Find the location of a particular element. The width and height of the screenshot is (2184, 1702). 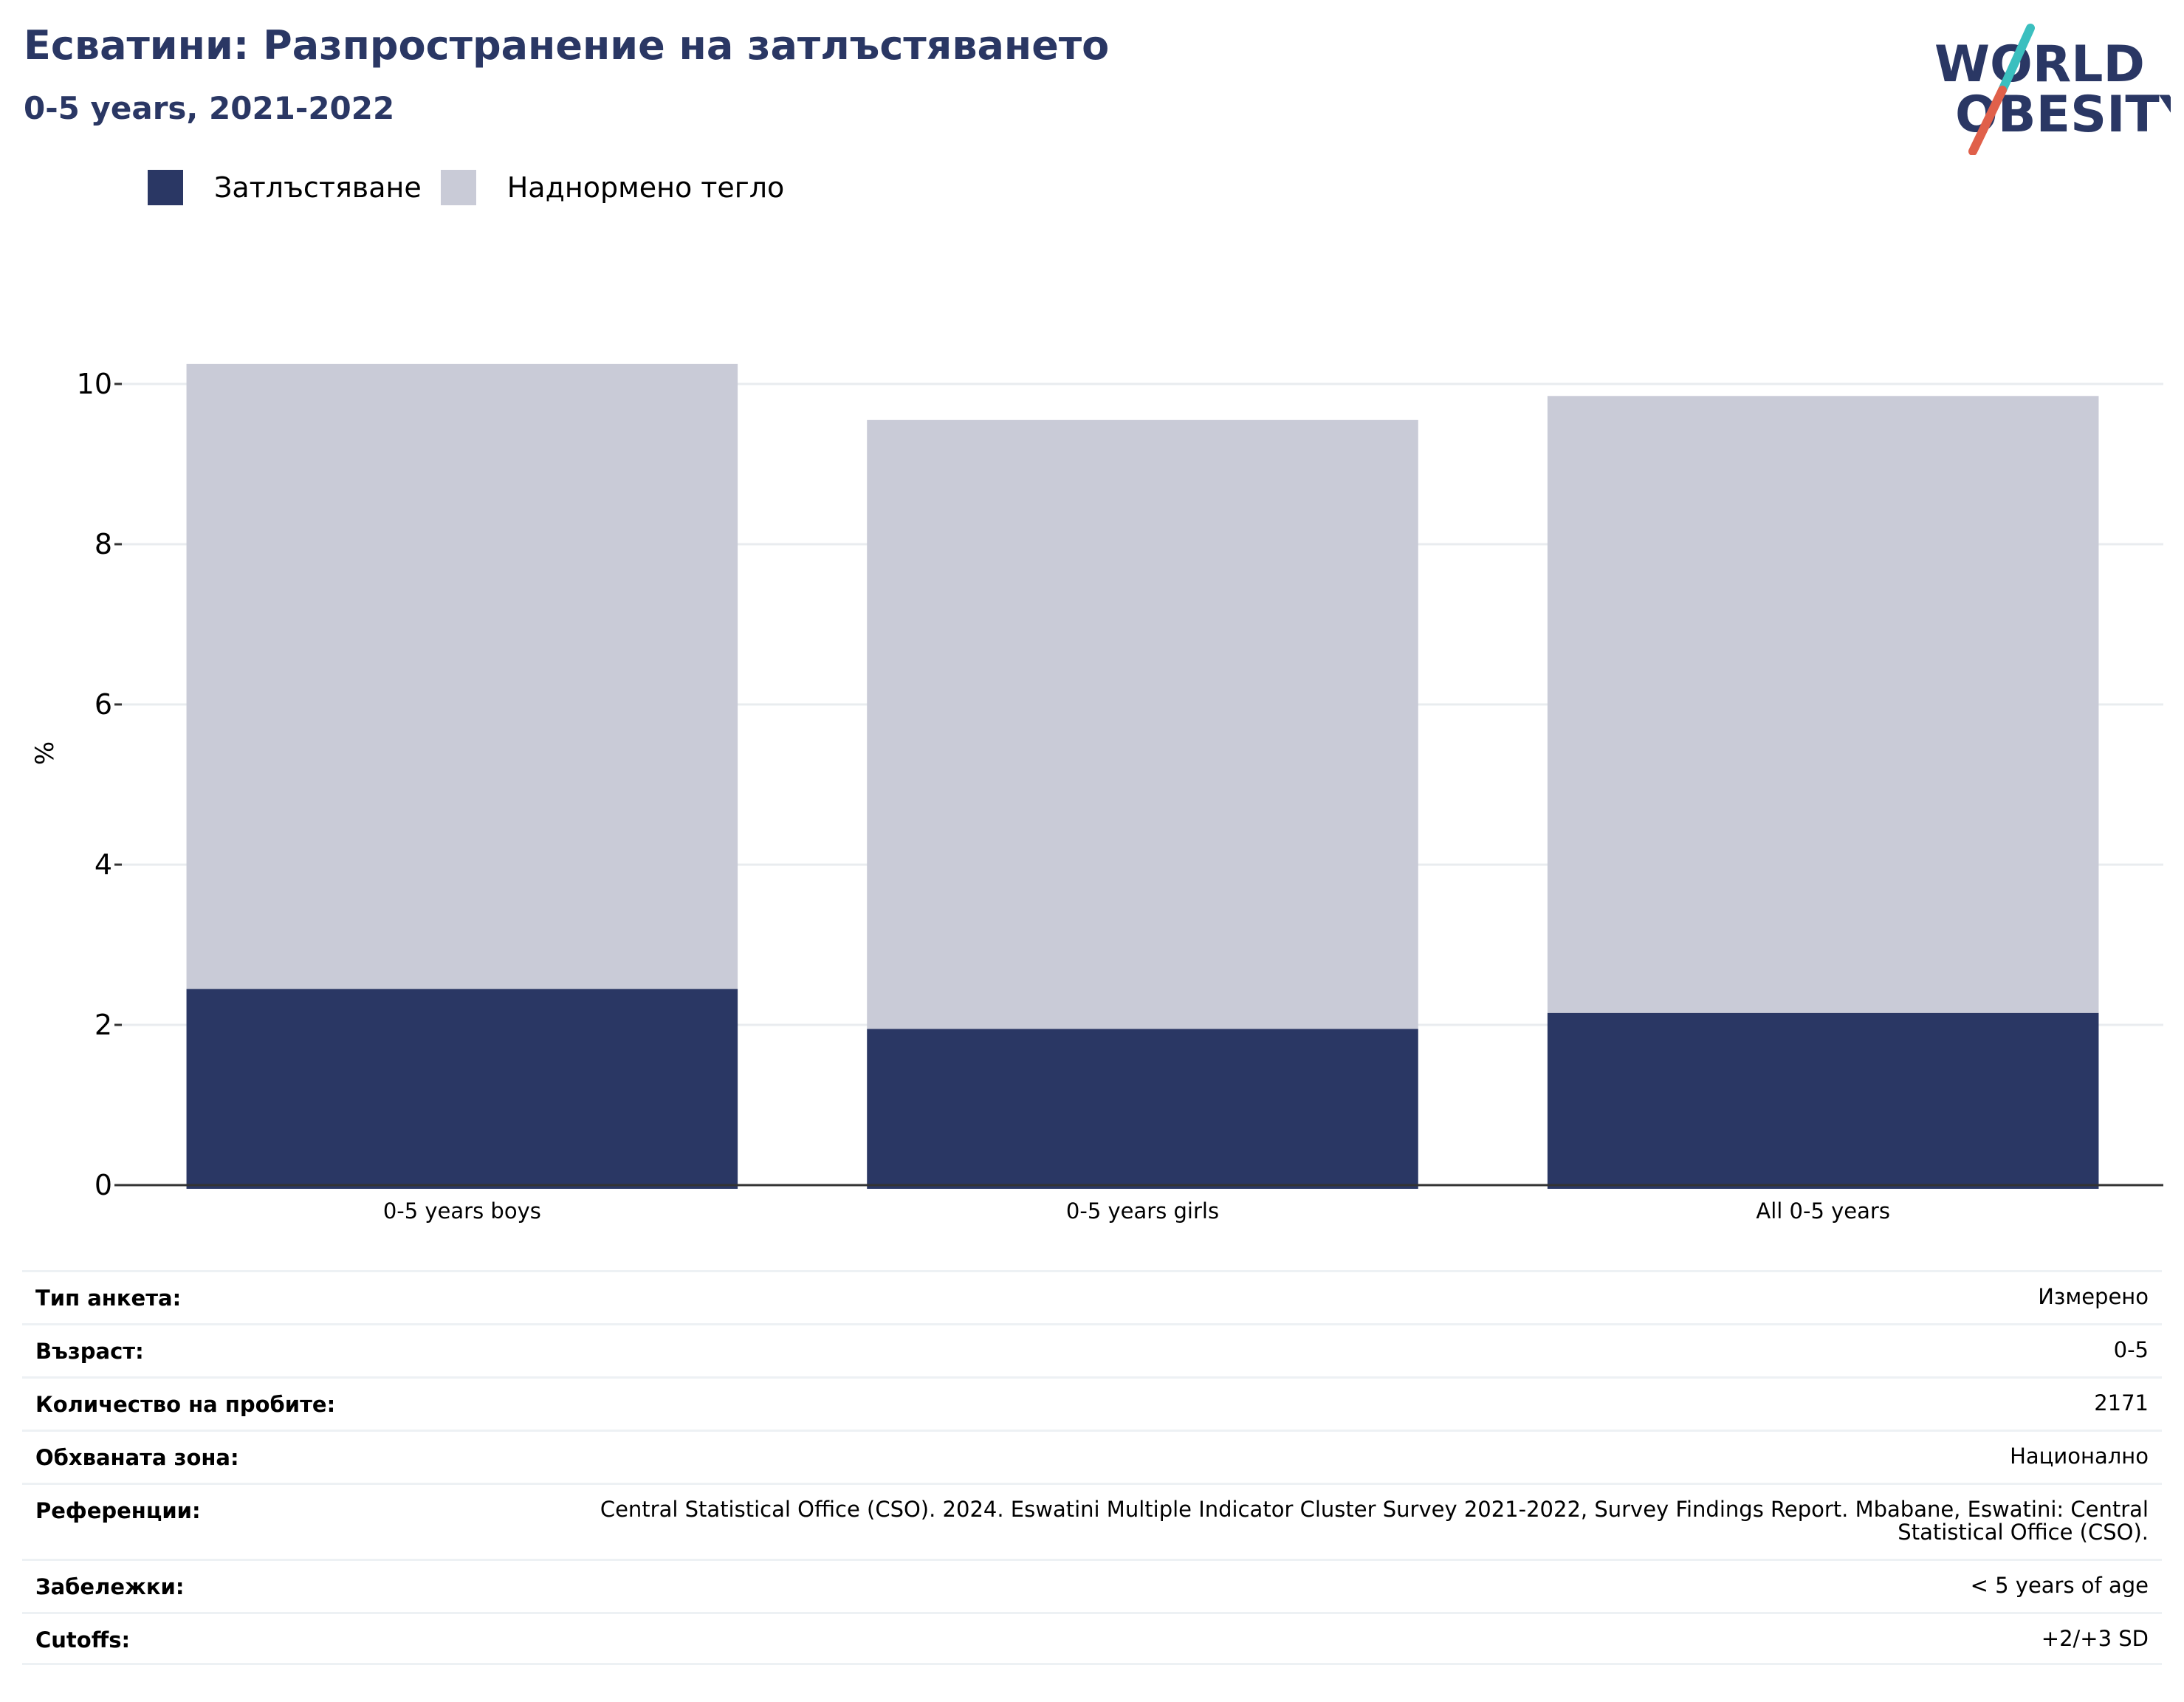

legend-label-overweight: Наднормено тегло is located at coordinates (646, 187).